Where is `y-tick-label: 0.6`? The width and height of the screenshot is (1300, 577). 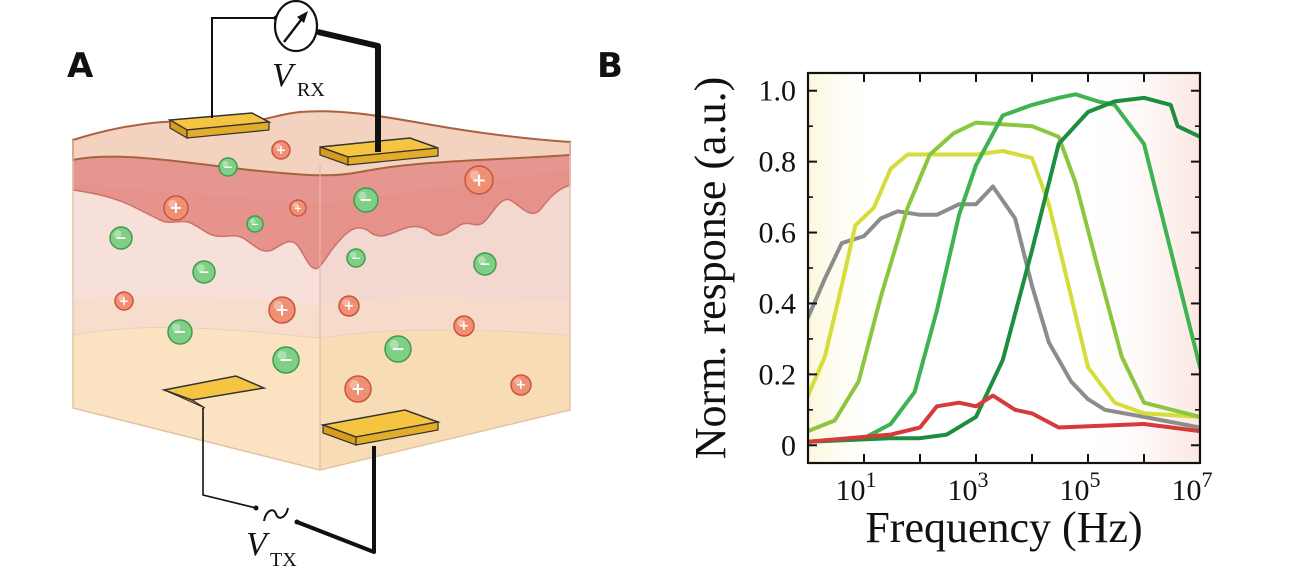 y-tick-label: 0.6 is located at coordinates (778, 233).